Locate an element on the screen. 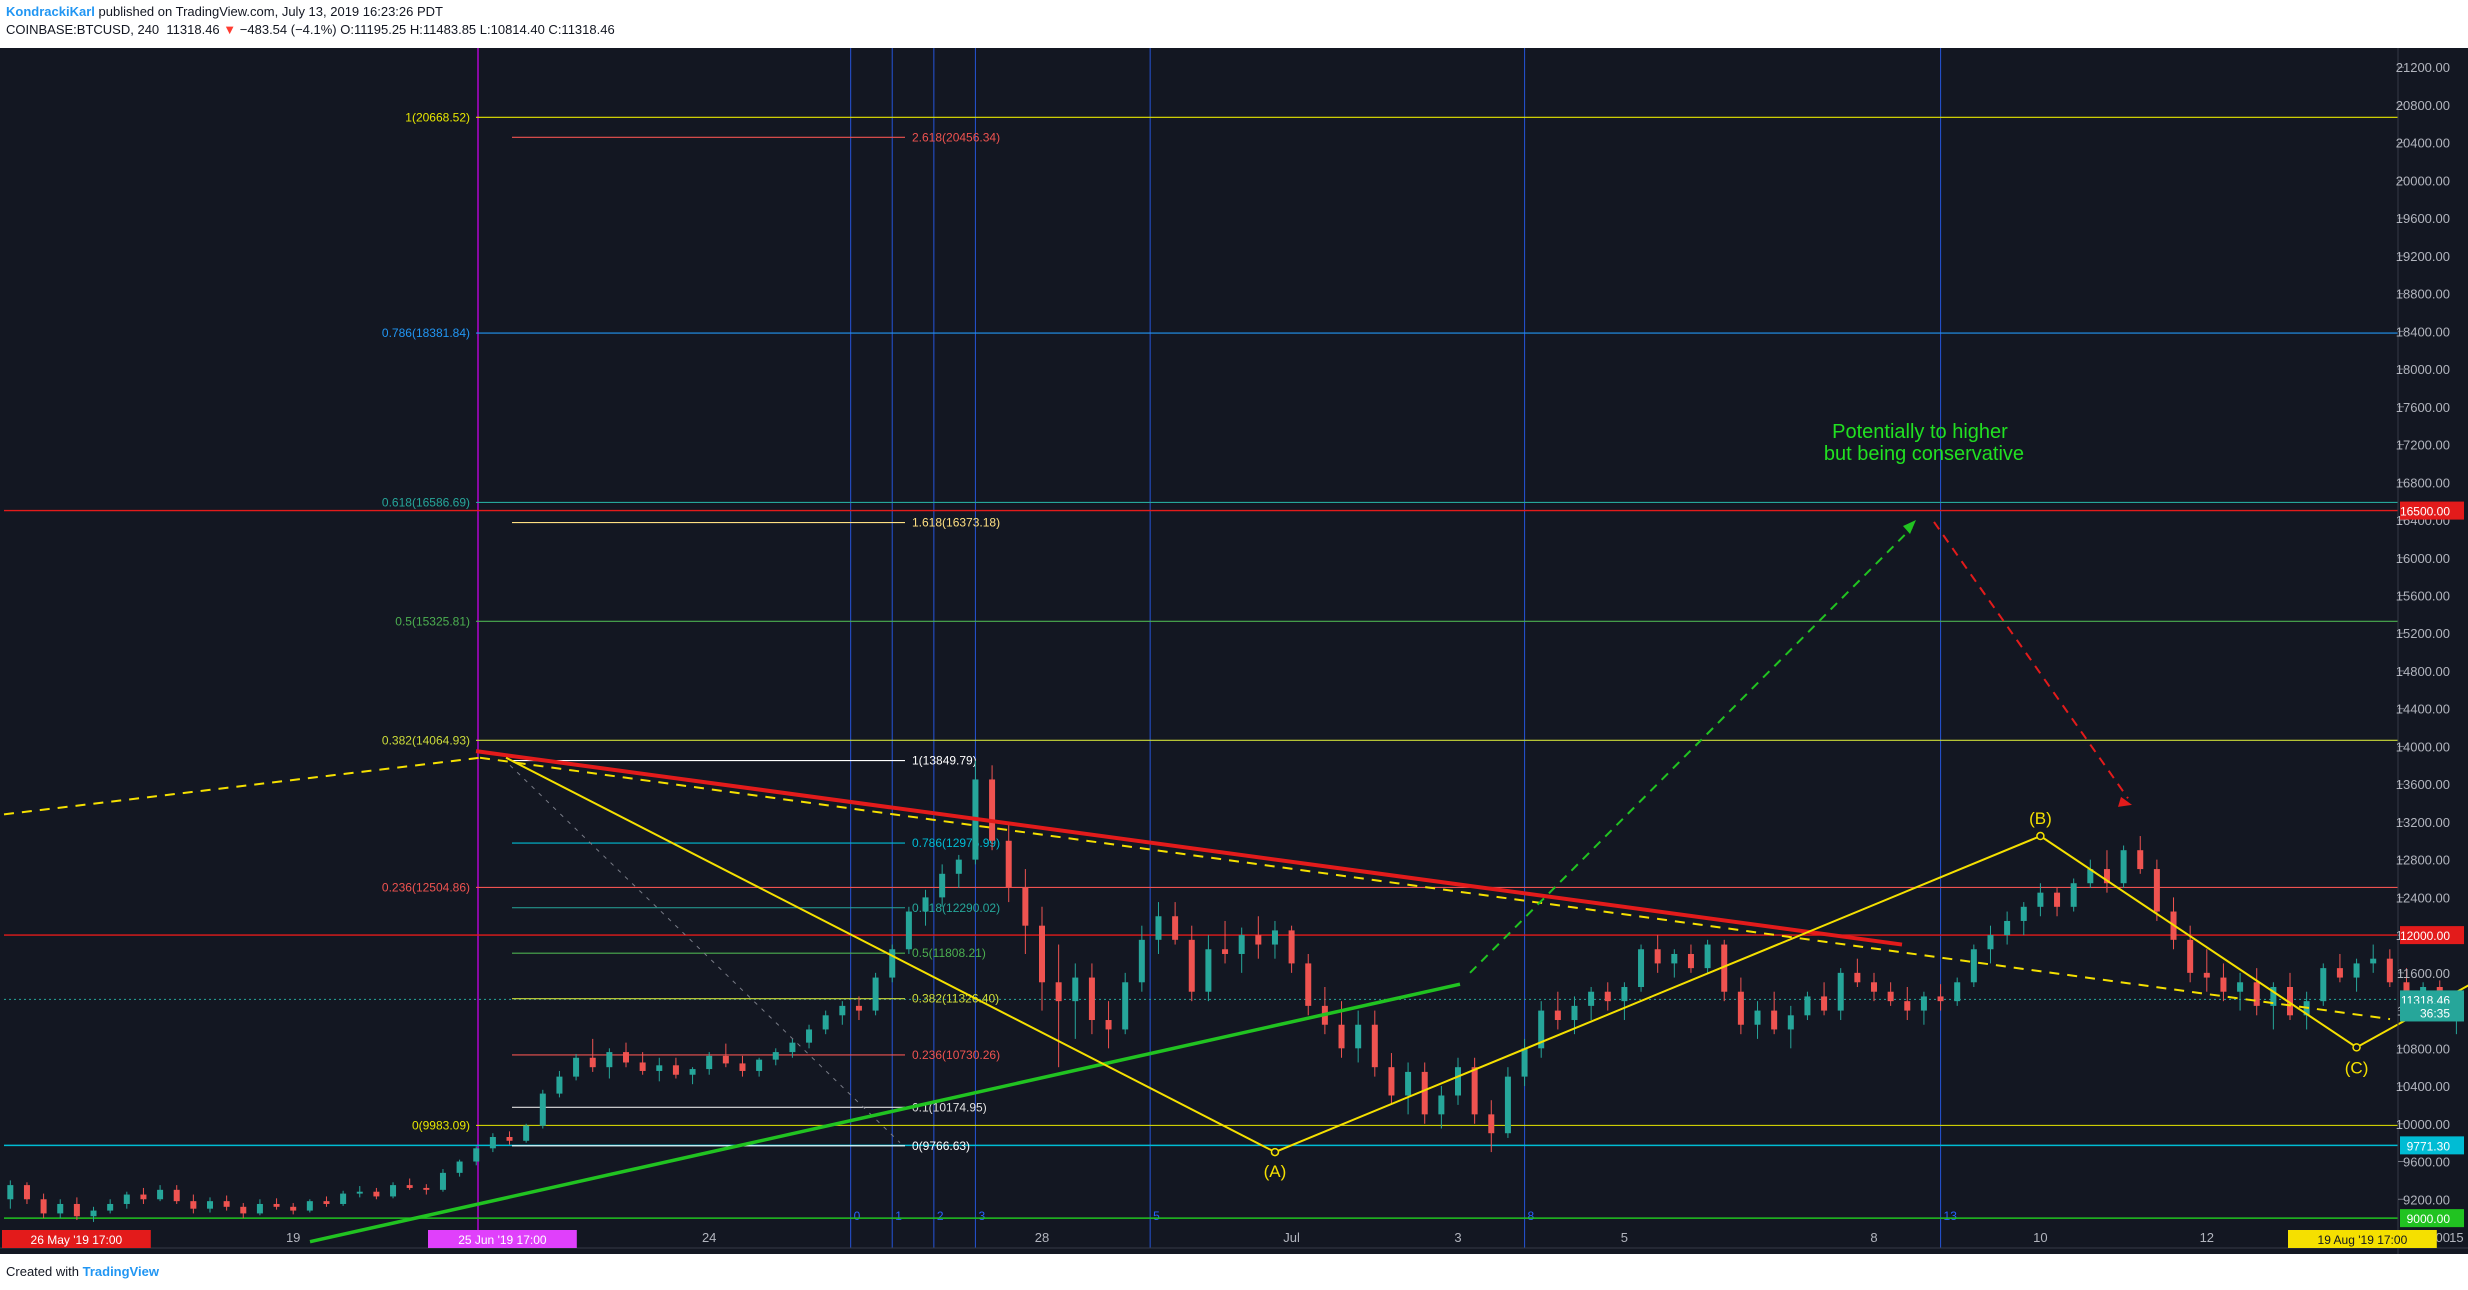 The height and width of the screenshot is (1290, 2468). price-tick-label: 10800.00 is located at coordinates (2423, 1048).